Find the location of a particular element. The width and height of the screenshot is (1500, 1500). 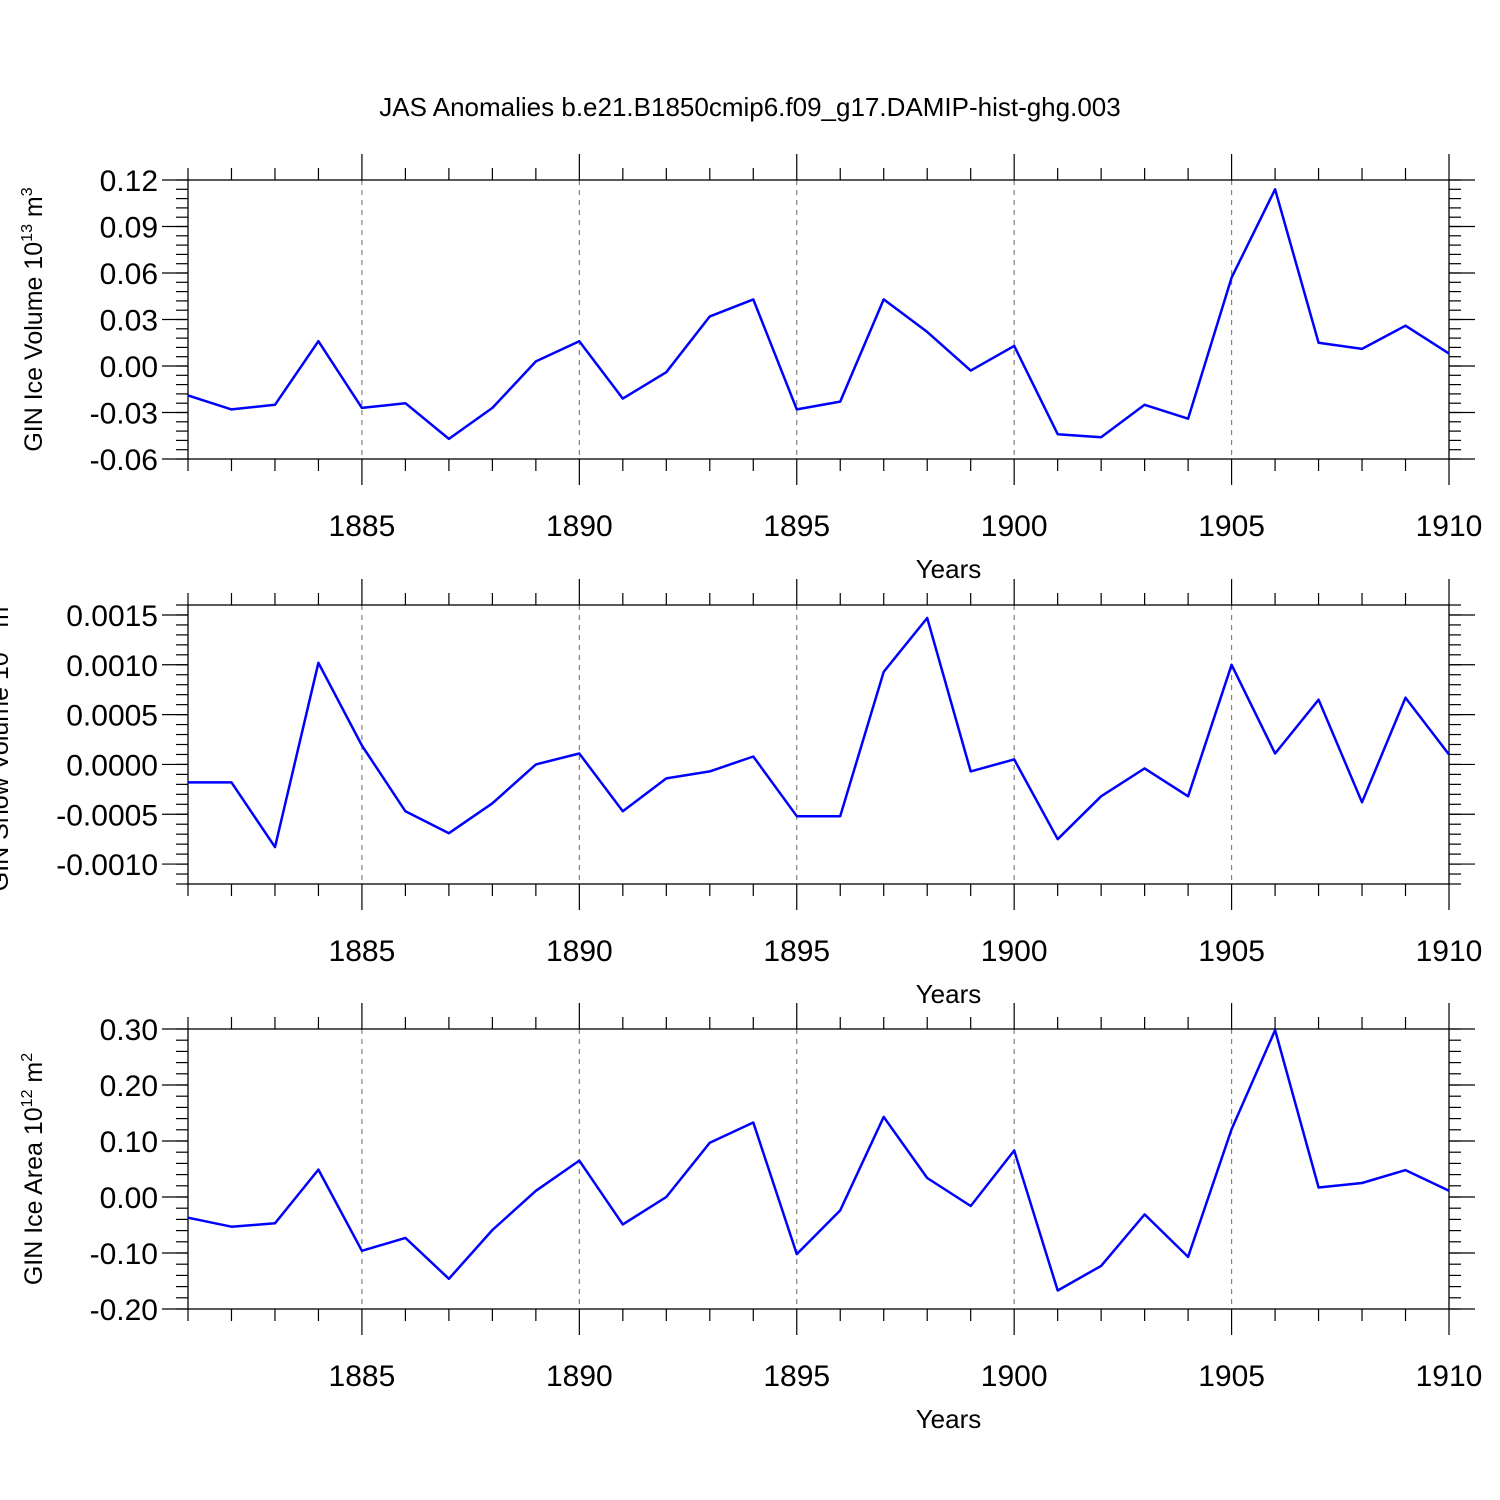

y-tick-label: 0.30 is located at coordinates (129, 1030).